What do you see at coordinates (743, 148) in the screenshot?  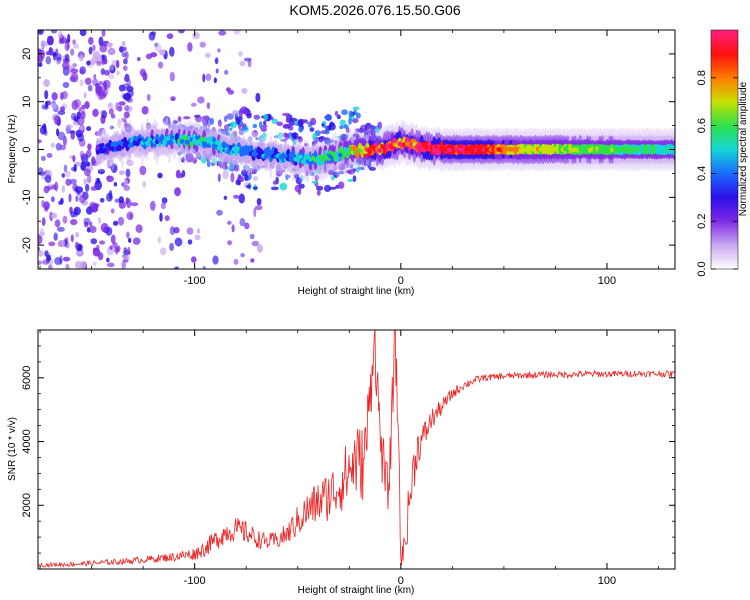 I see `colorbar-label: Normalized spectral amplitude` at bounding box center [743, 148].